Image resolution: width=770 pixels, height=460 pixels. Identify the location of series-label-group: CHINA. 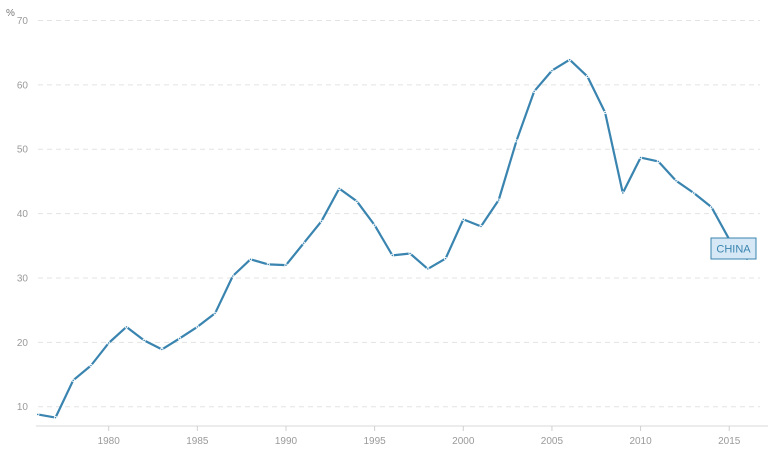
(733, 248).